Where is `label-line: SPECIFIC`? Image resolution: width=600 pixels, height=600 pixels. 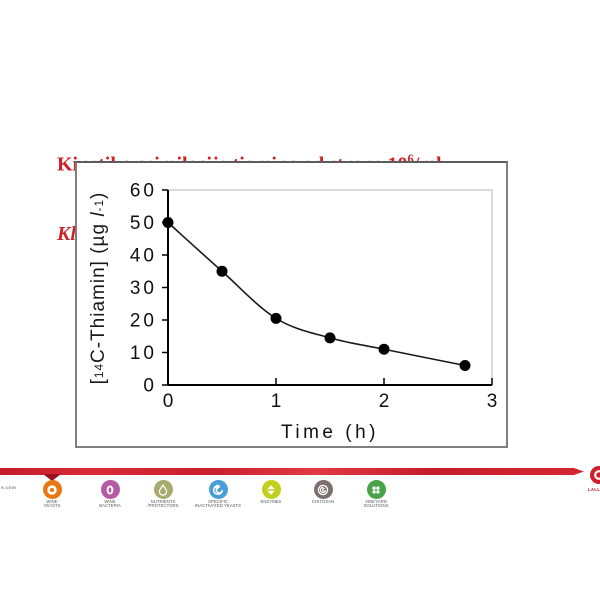 label-line: SPECIFIC is located at coordinates (218, 502).